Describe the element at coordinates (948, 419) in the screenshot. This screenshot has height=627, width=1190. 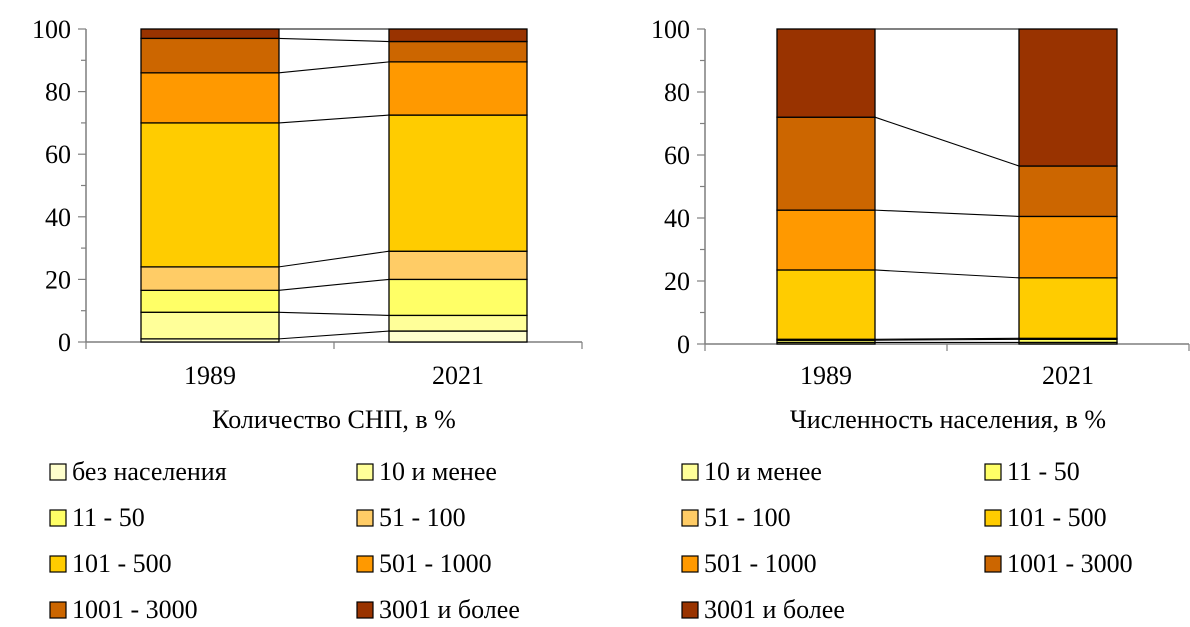
I see `chart-title: Численность населения, в %` at that location.